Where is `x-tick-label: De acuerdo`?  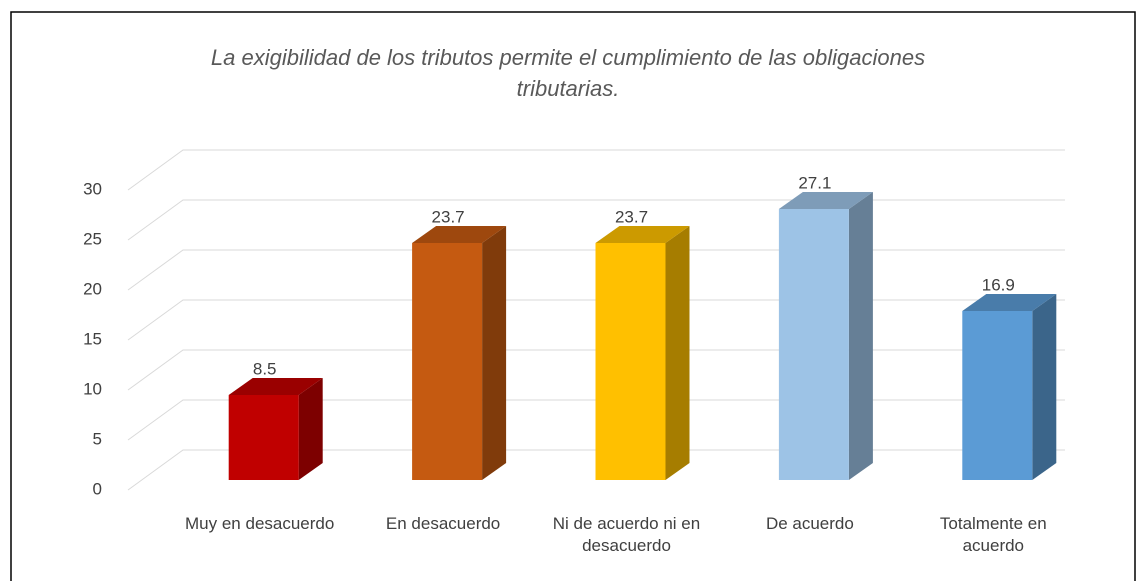 x-tick-label: De acuerdo is located at coordinates (809, 523).